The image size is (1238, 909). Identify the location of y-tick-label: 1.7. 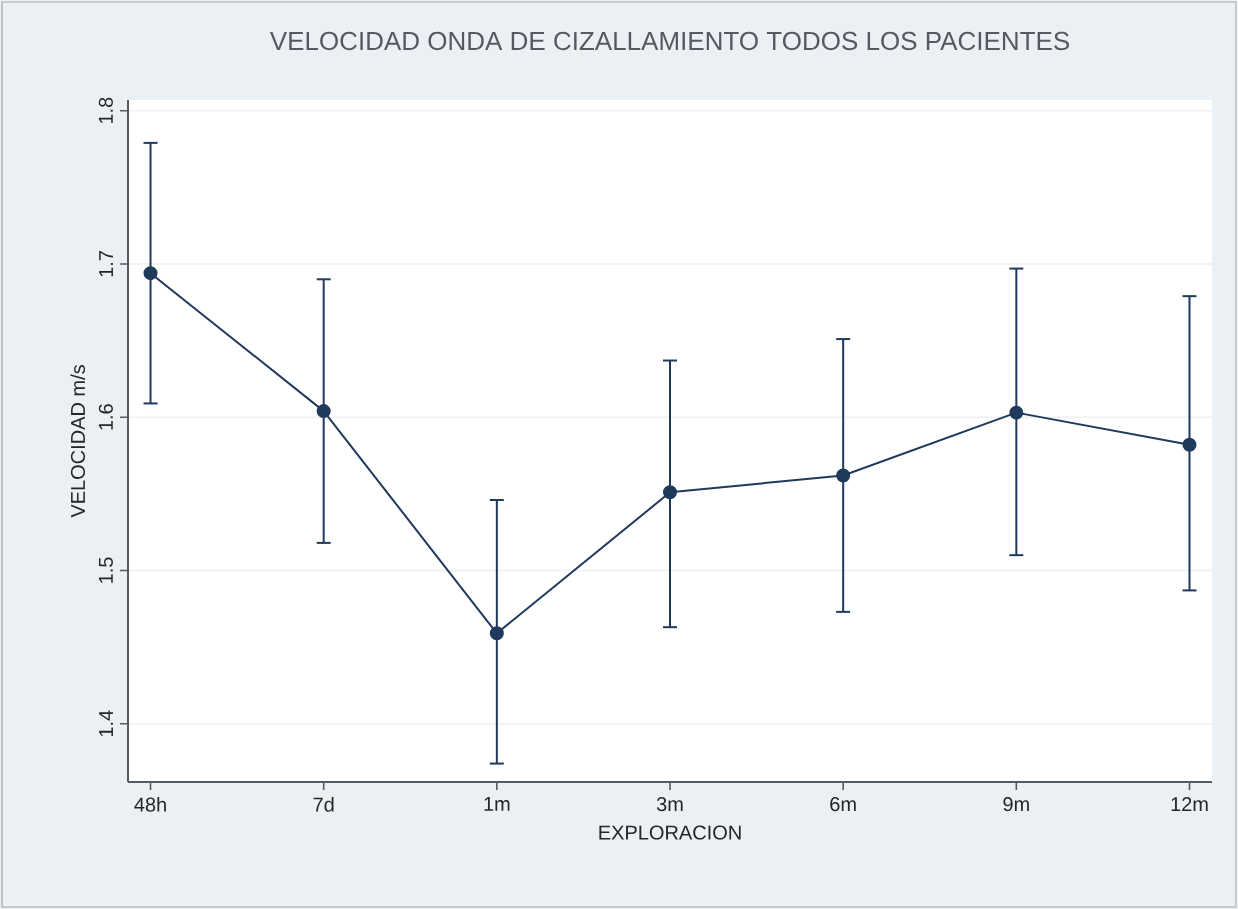
(106, 264).